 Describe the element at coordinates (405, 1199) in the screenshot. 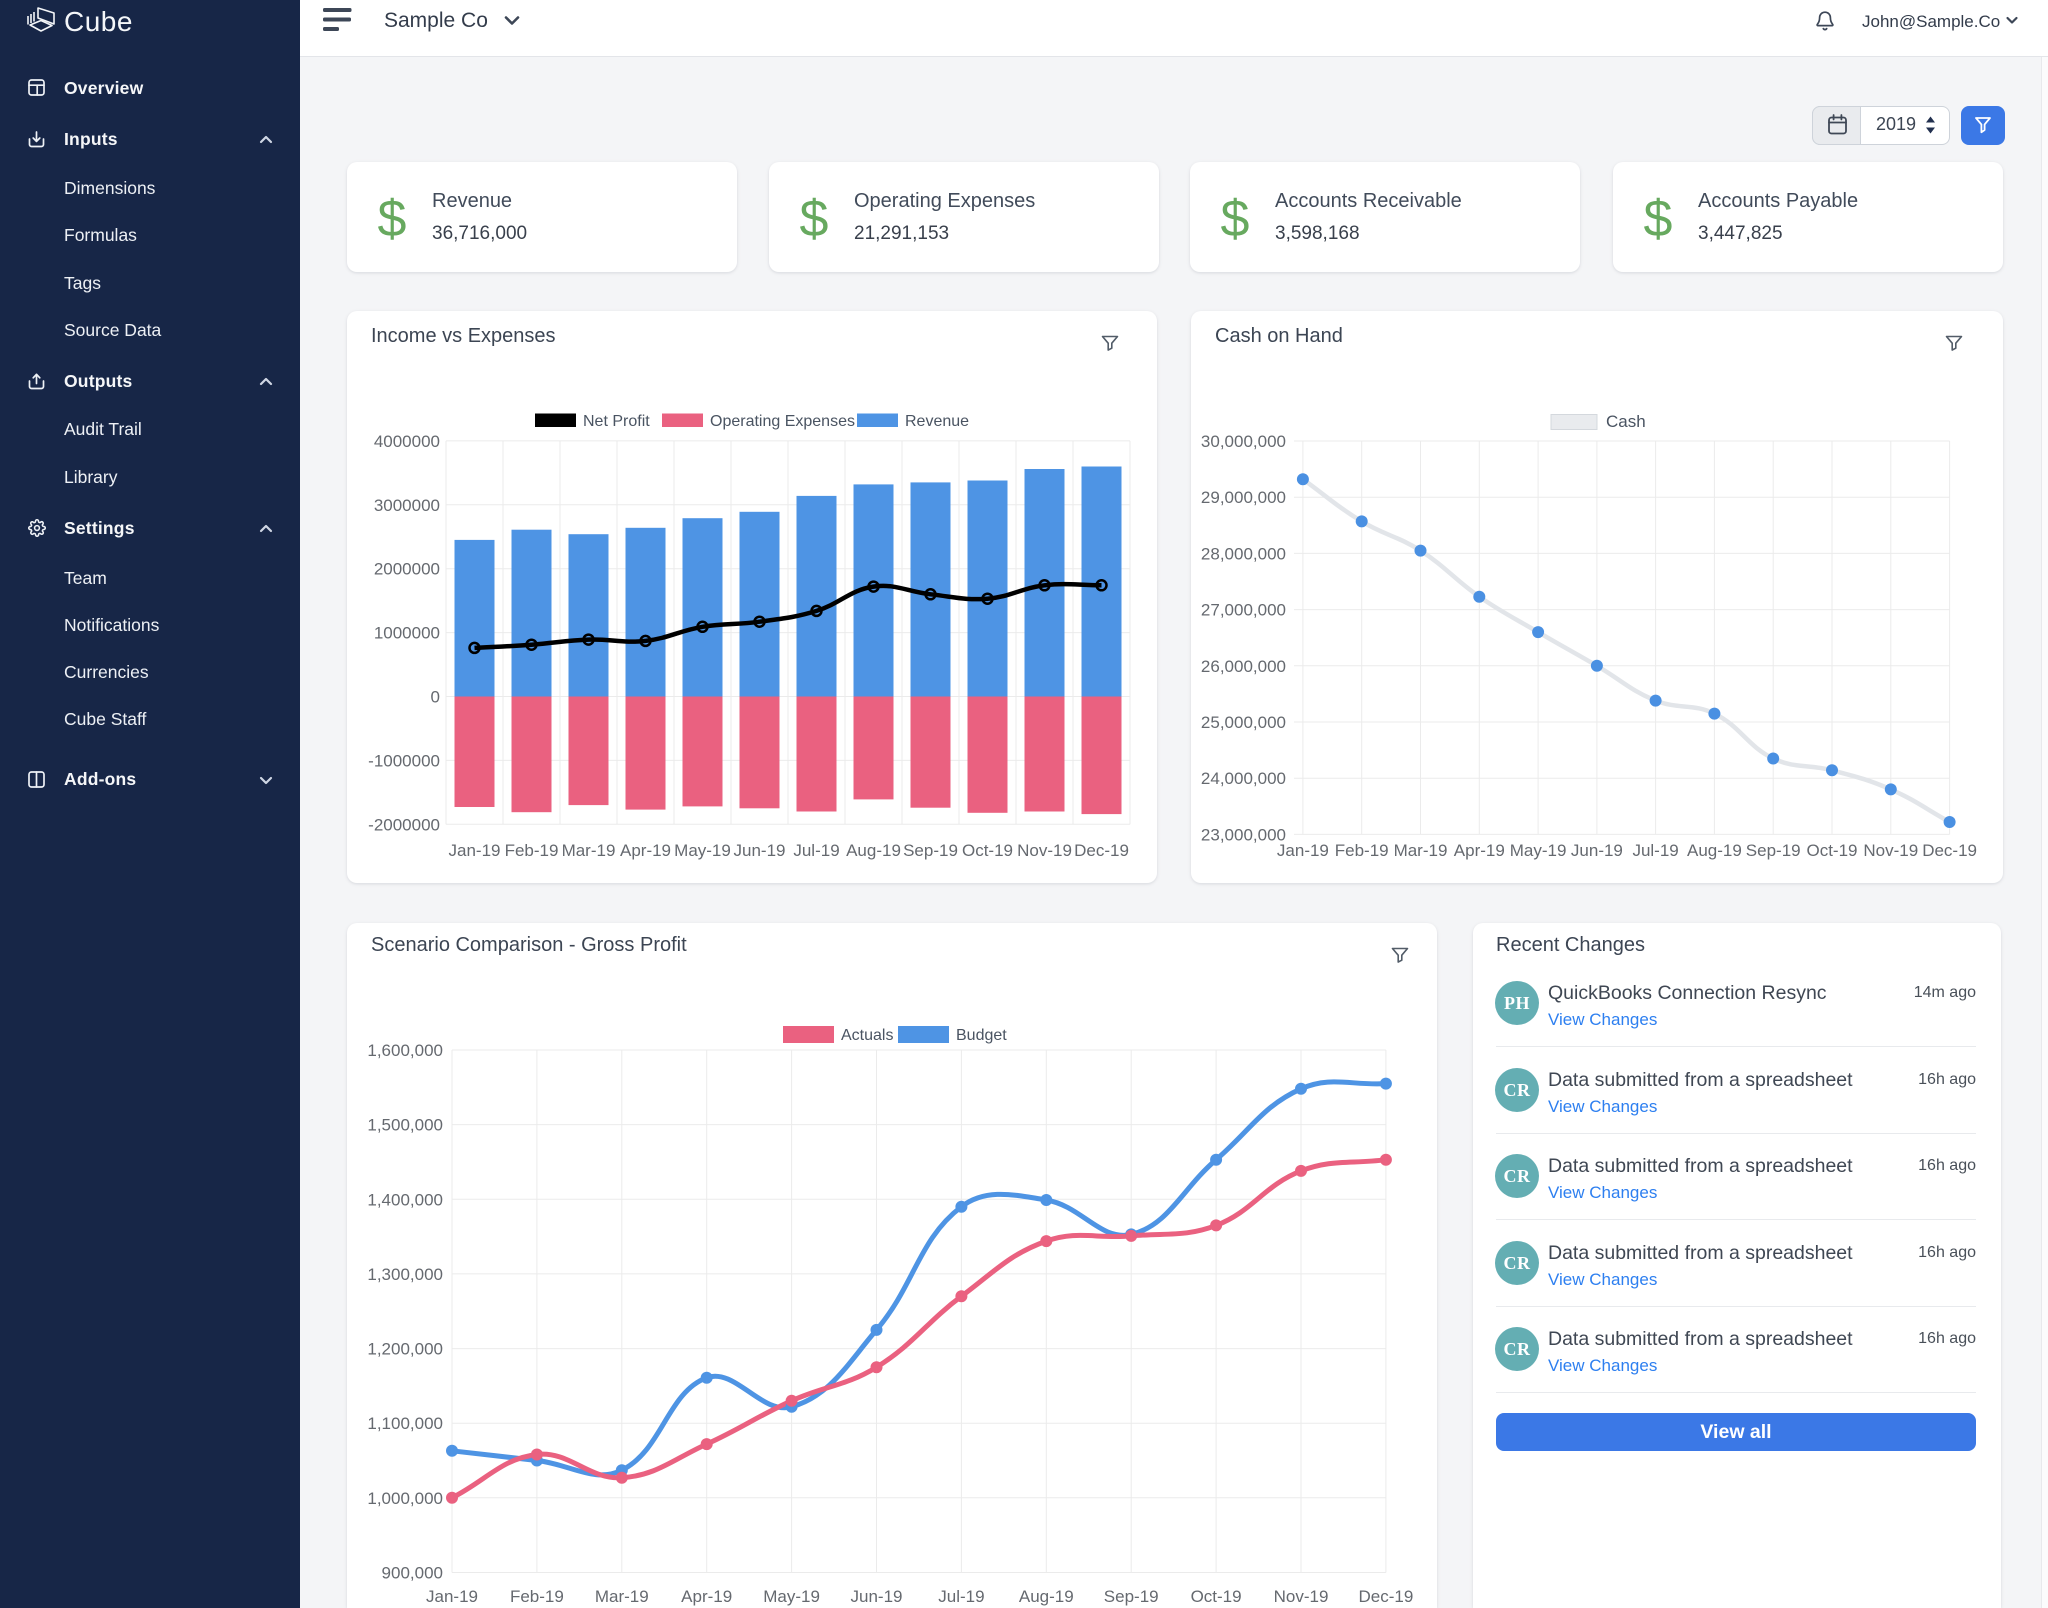

I see `svg-text: 1,400,000` at that location.